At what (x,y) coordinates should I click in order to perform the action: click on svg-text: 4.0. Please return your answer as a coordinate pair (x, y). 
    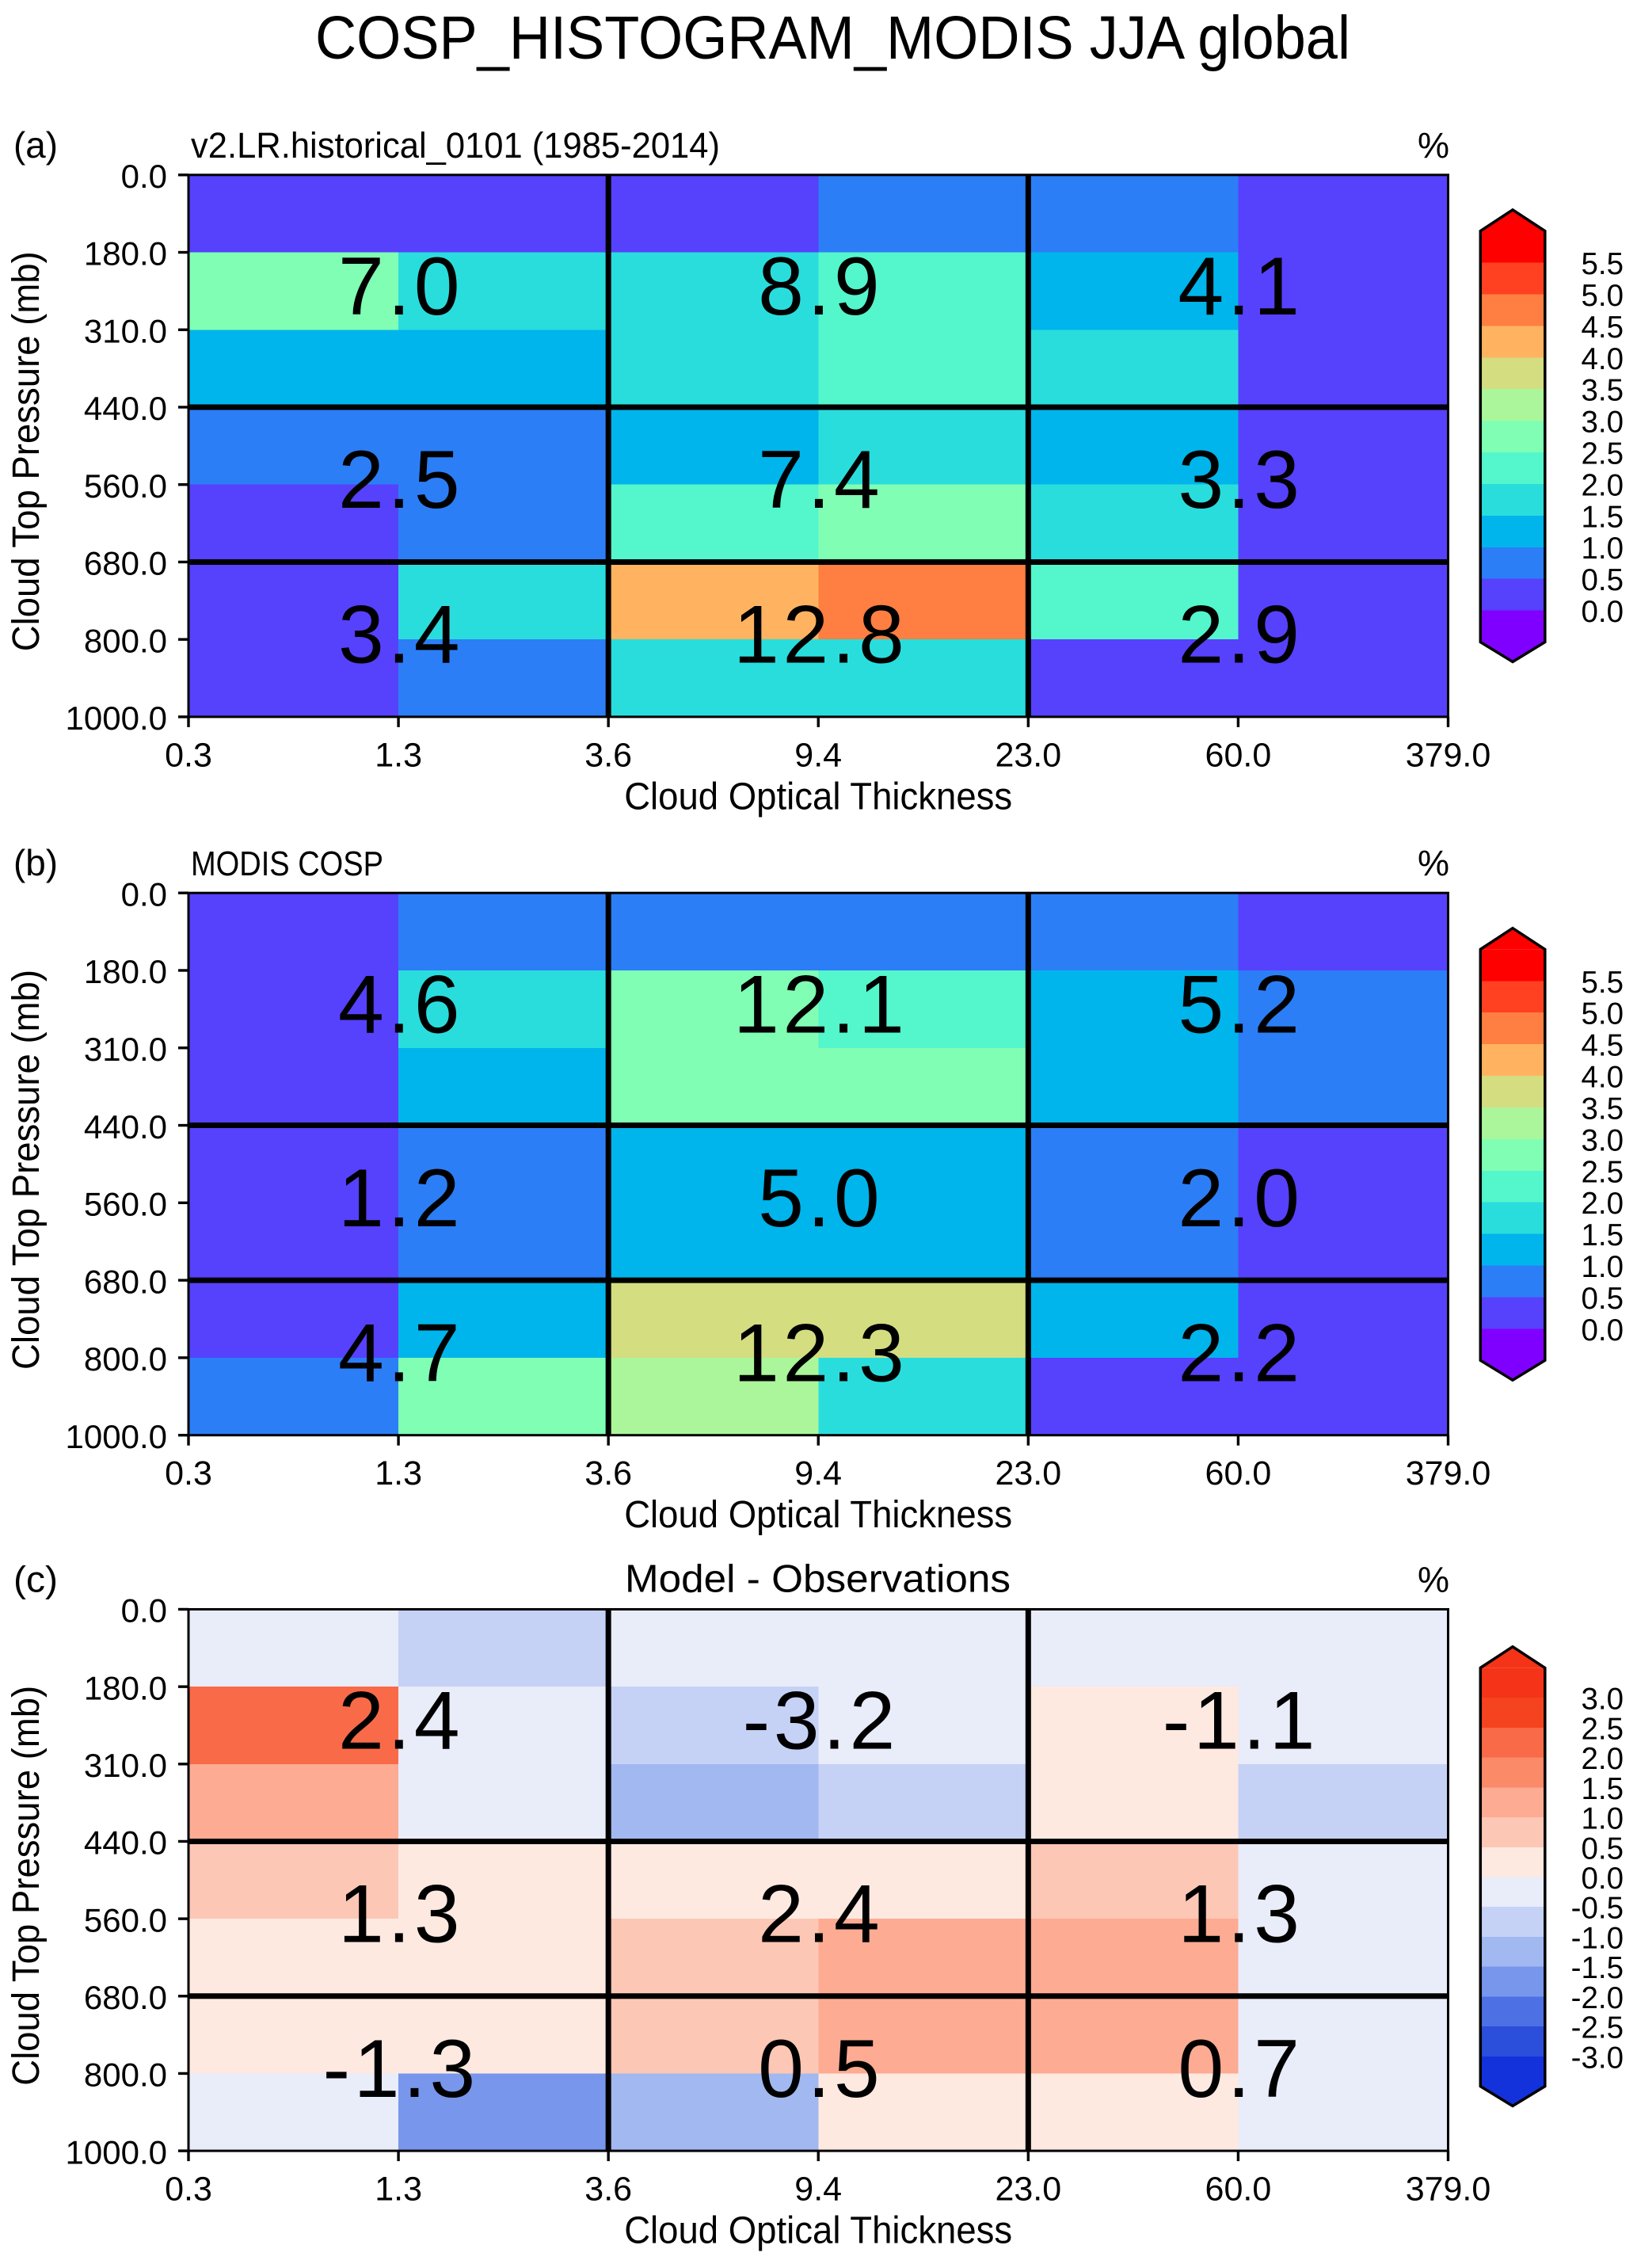
    Looking at the image, I should click on (1603, 1078).